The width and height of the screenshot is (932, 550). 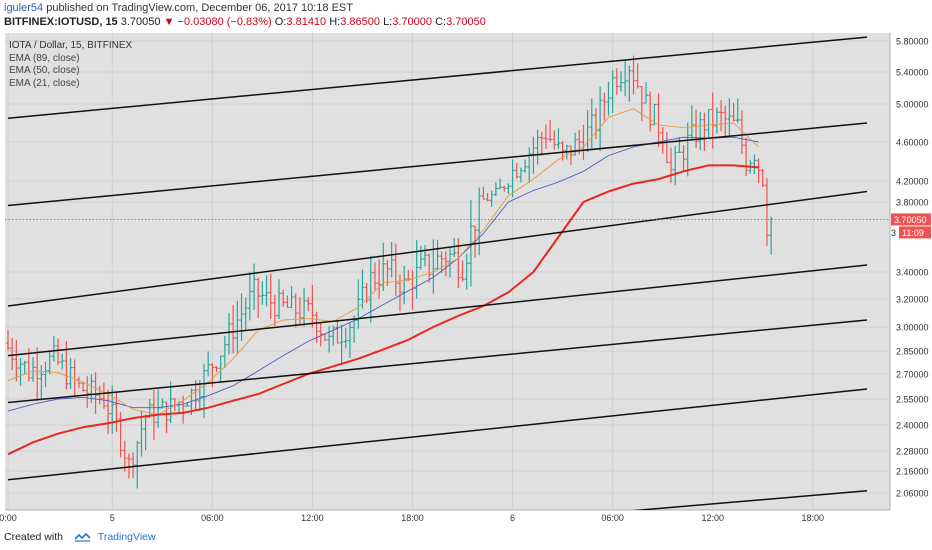 I want to click on y-tick-label-11: 2.55000, so click(x=912, y=400).